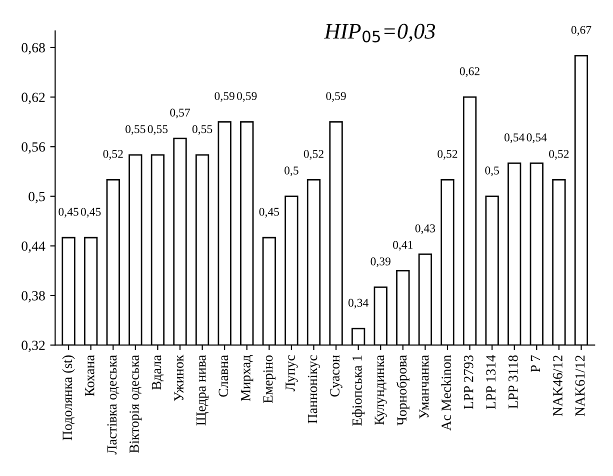  I want to click on x-tick-label: Суасон, so click(336, 376).